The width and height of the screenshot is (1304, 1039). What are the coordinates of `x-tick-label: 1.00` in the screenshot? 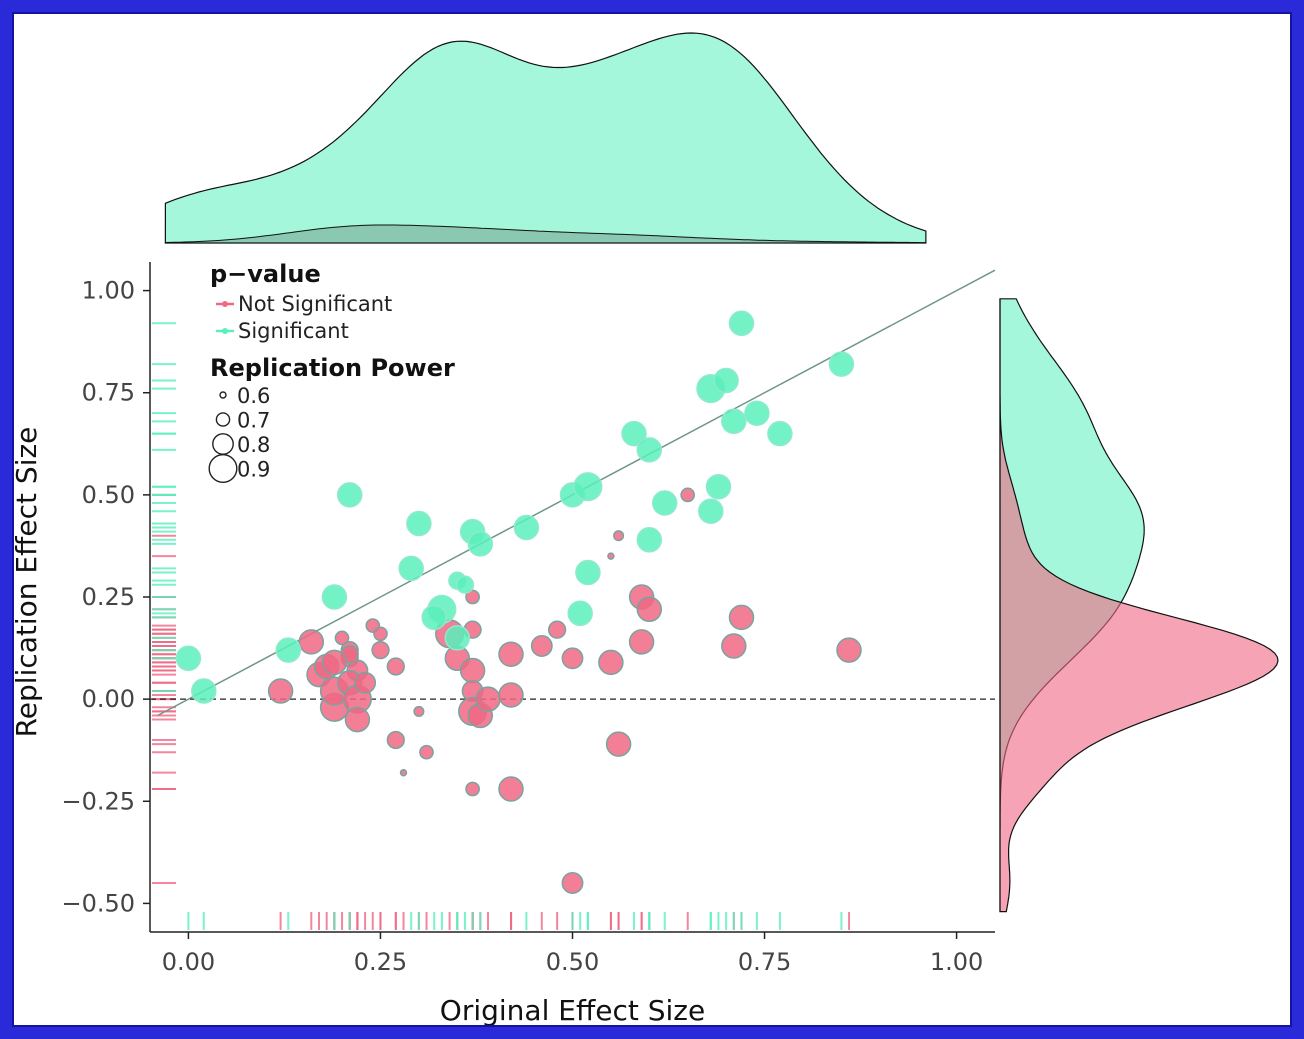 It's located at (956, 962).